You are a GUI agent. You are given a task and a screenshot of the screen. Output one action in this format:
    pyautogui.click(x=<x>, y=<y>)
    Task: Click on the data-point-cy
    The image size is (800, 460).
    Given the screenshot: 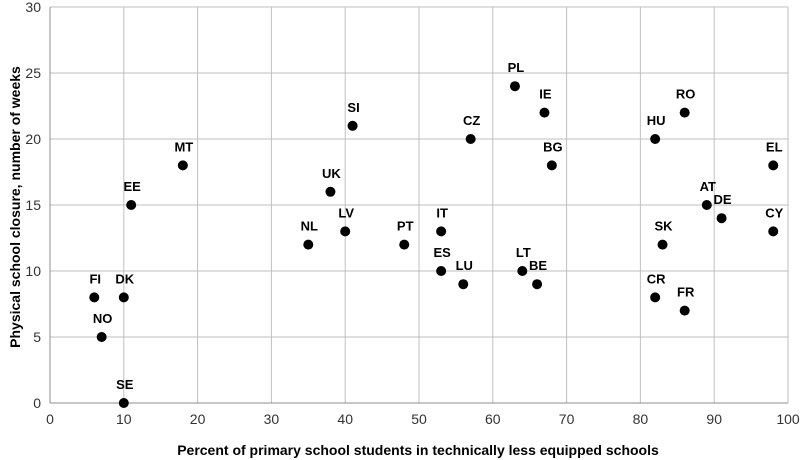 What is the action you would take?
    pyautogui.click(x=773, y=231)
    